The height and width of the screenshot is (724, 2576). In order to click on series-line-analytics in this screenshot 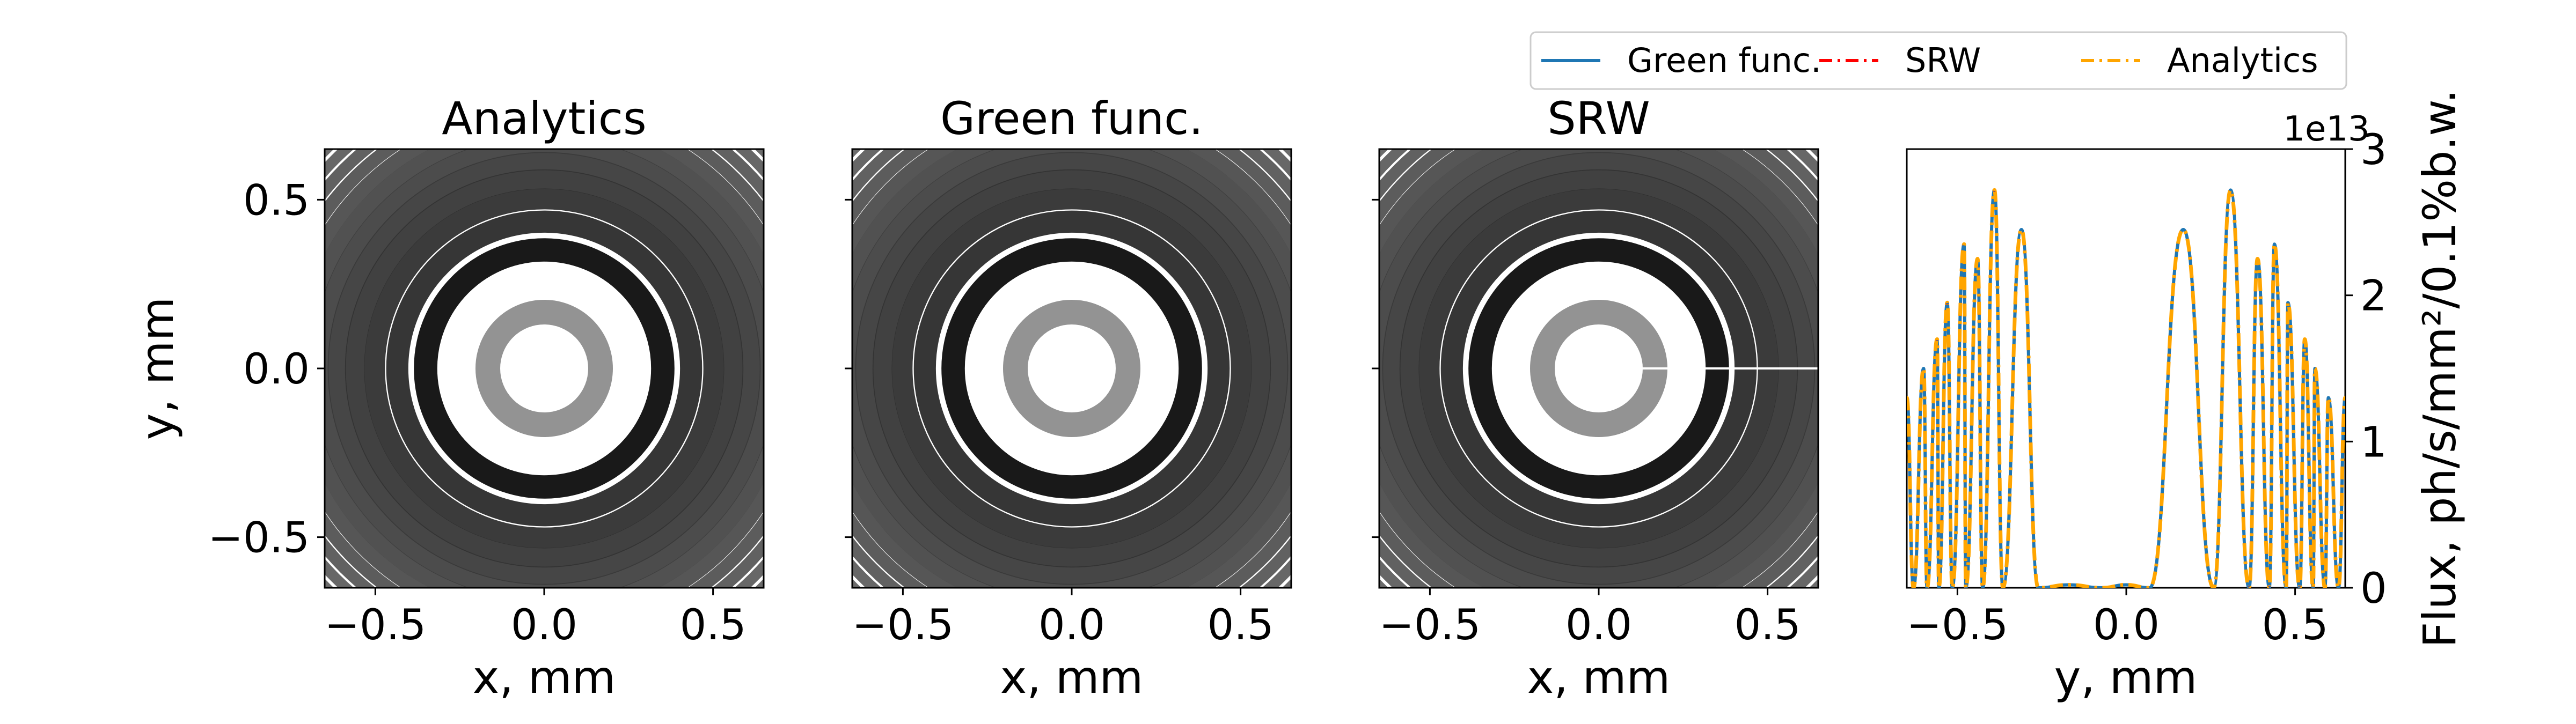, I will do `click(2126, 388)`.